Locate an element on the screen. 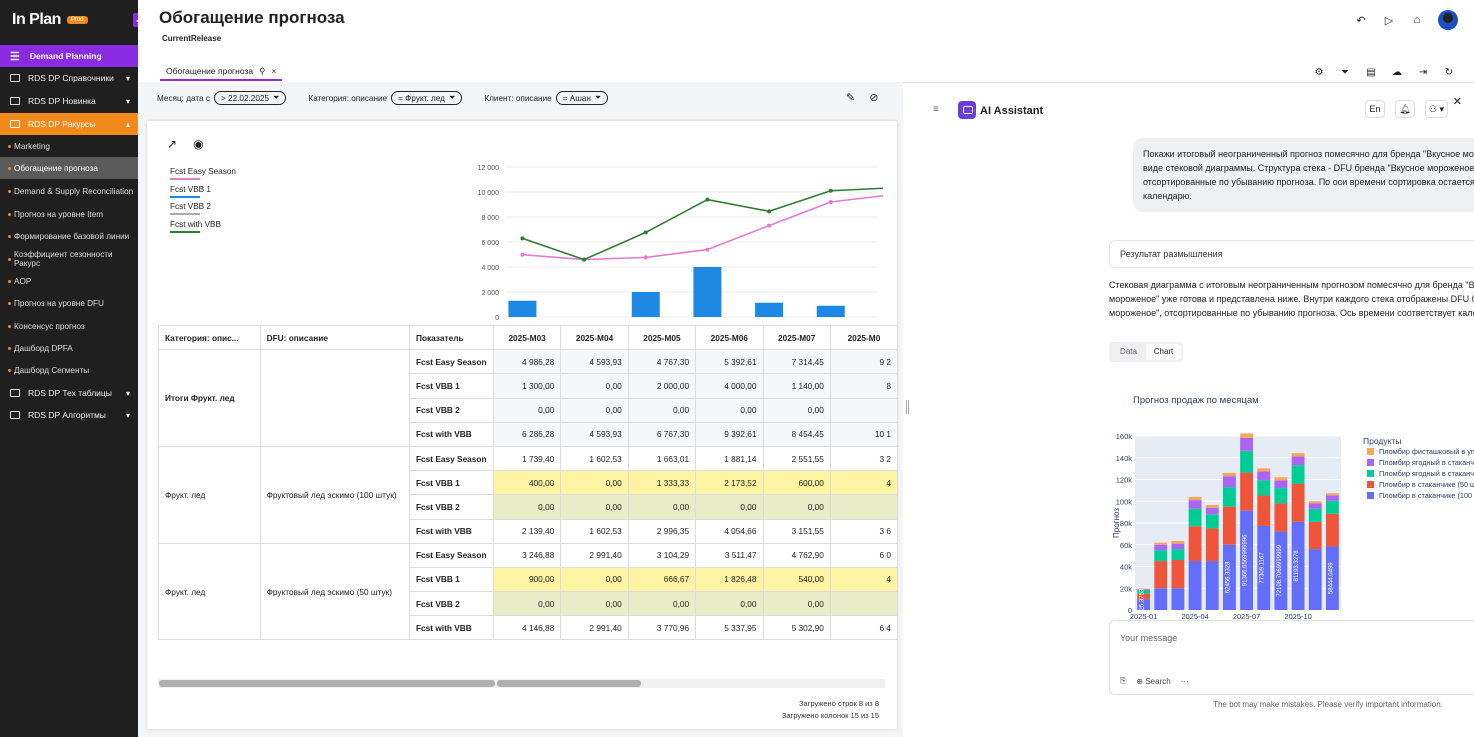 Image resolution: width=1474 pixels, height=737 pixels. value-cell: 7 314,45 is located at coordinates (796, 362).